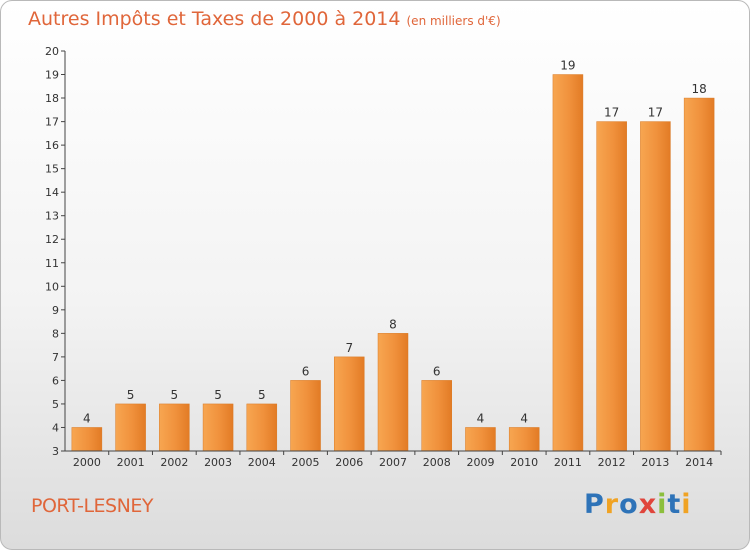  Describe the element at coordinates (629, 504) in the screenshot. I see `logo-letter: o` at that location.